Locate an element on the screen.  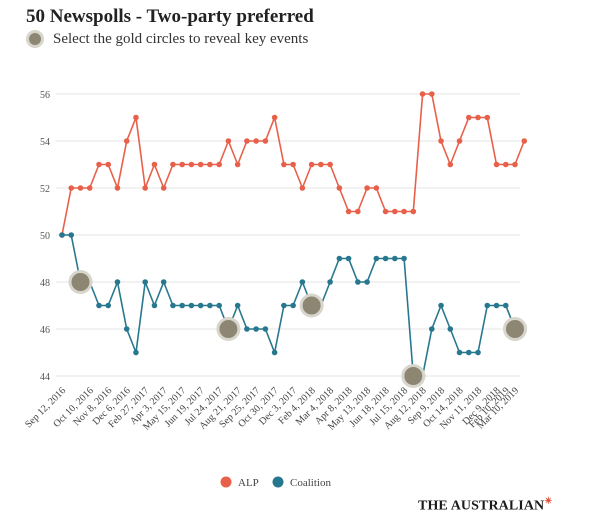
y-tick-label: 50 is located at coordinates (45, 236).